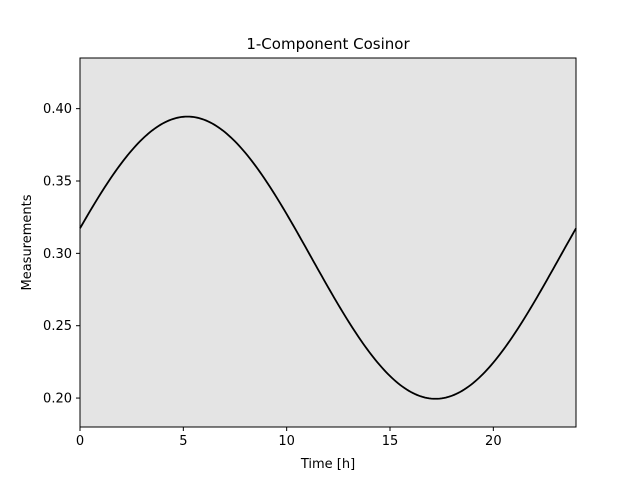 This screenshot has height=480, width=640. I want to click on y-axis-label: Measurements, so click(27, 242).